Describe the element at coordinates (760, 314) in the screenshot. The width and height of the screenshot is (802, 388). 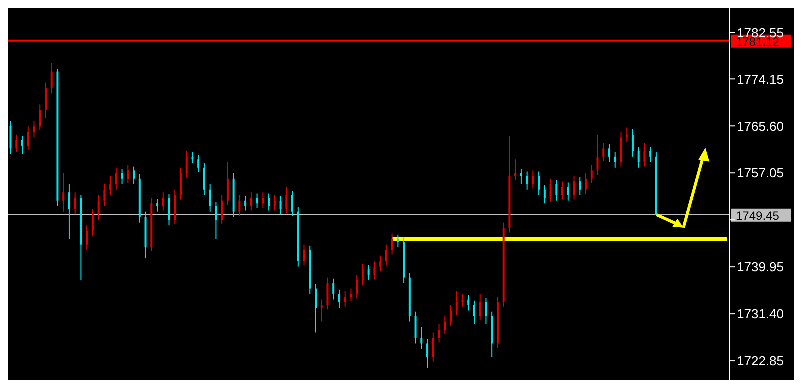
I see `y-tick-label: 1731.40` at that location.